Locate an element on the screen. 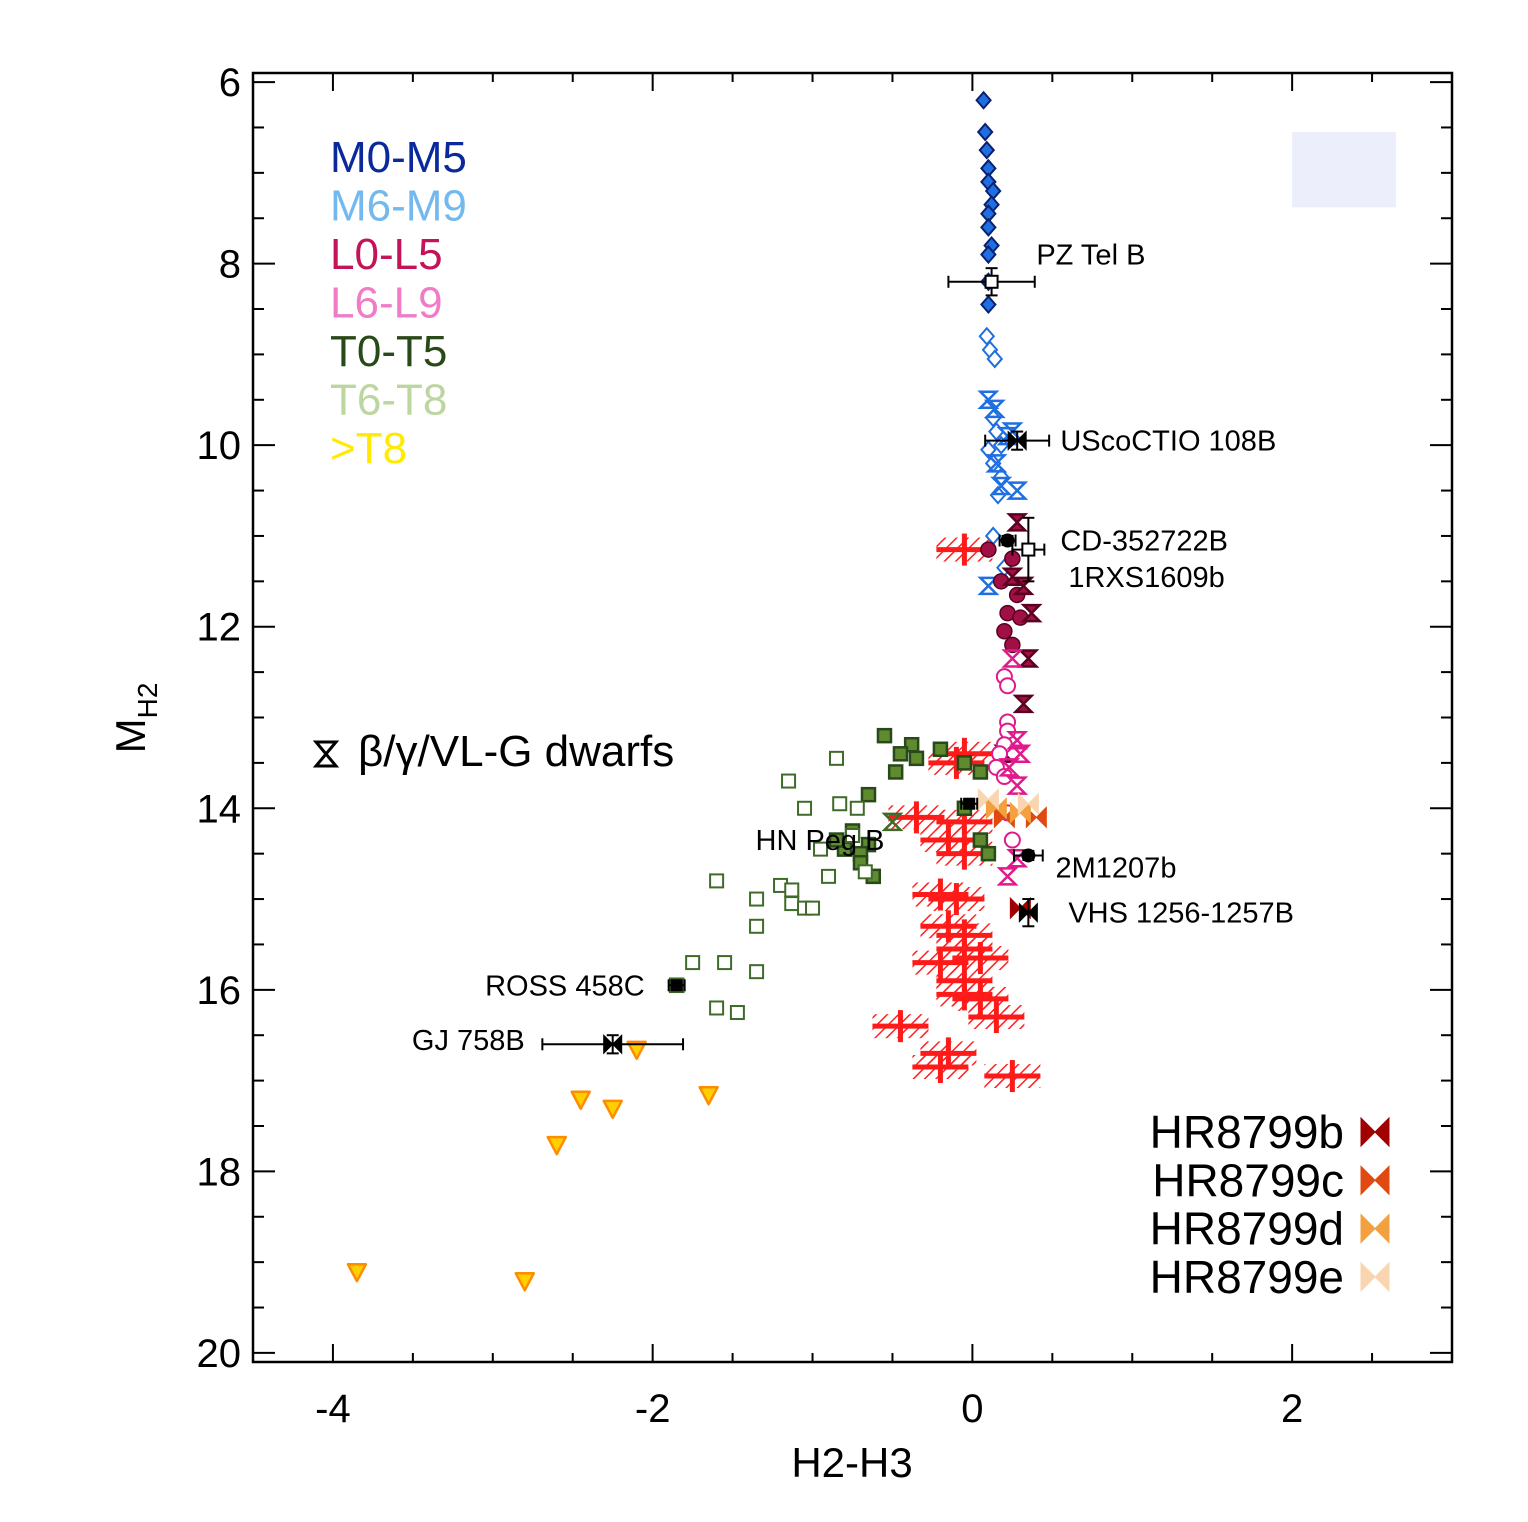 The width and height of the screenshot is (1528, 1522). labeled-object: HN Peg B is located at coordinates (867, 827).